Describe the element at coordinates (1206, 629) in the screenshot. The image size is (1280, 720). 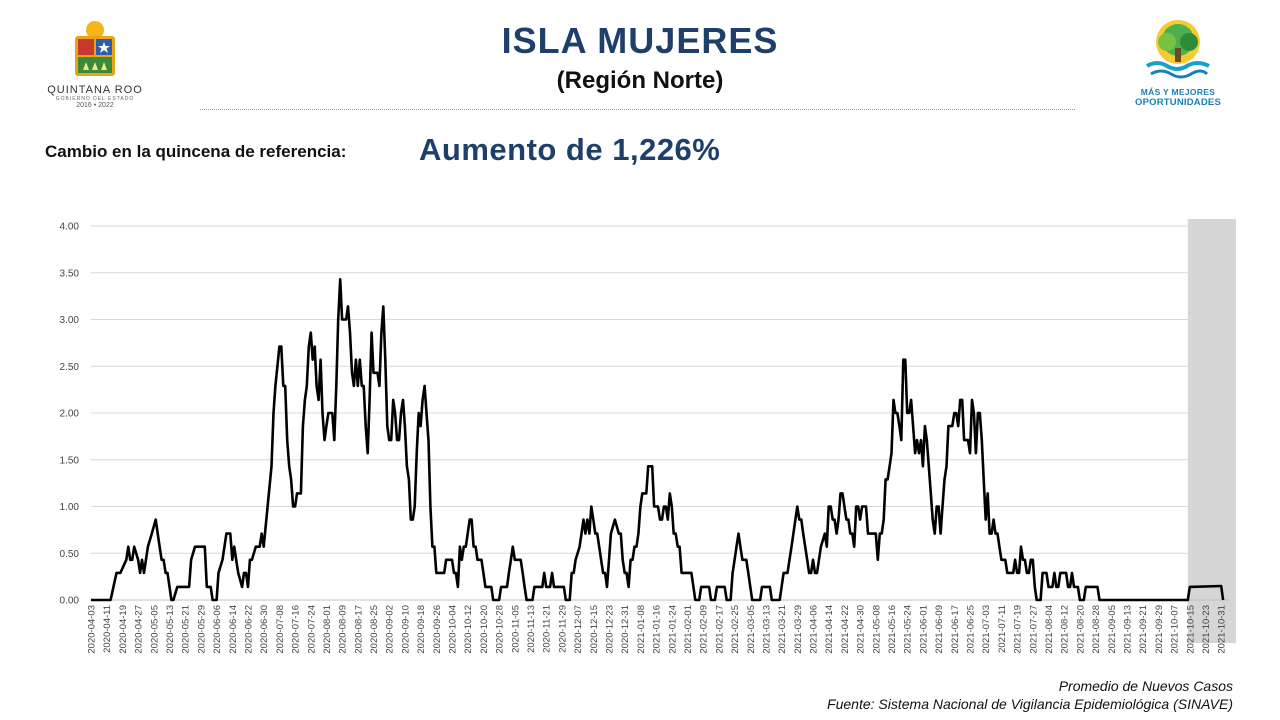
I see `x-tick-label: 2021-10-23` at that location.